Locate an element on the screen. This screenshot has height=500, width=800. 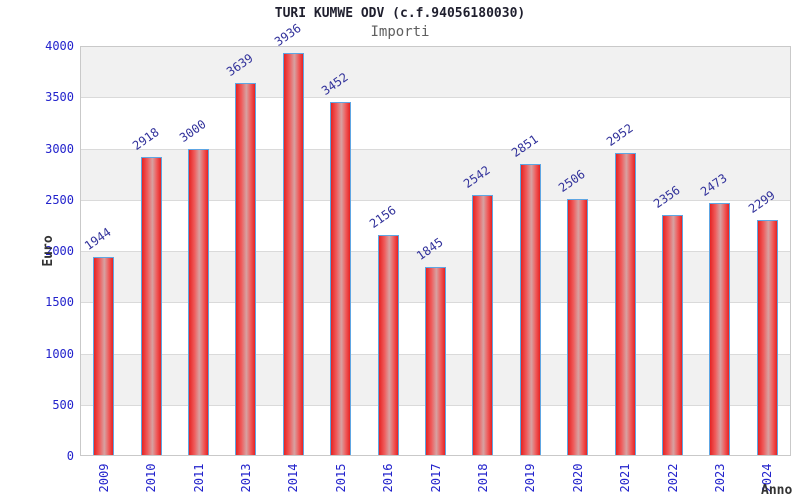
y-tick-label: 4000 is located at coordinates (59, 46).